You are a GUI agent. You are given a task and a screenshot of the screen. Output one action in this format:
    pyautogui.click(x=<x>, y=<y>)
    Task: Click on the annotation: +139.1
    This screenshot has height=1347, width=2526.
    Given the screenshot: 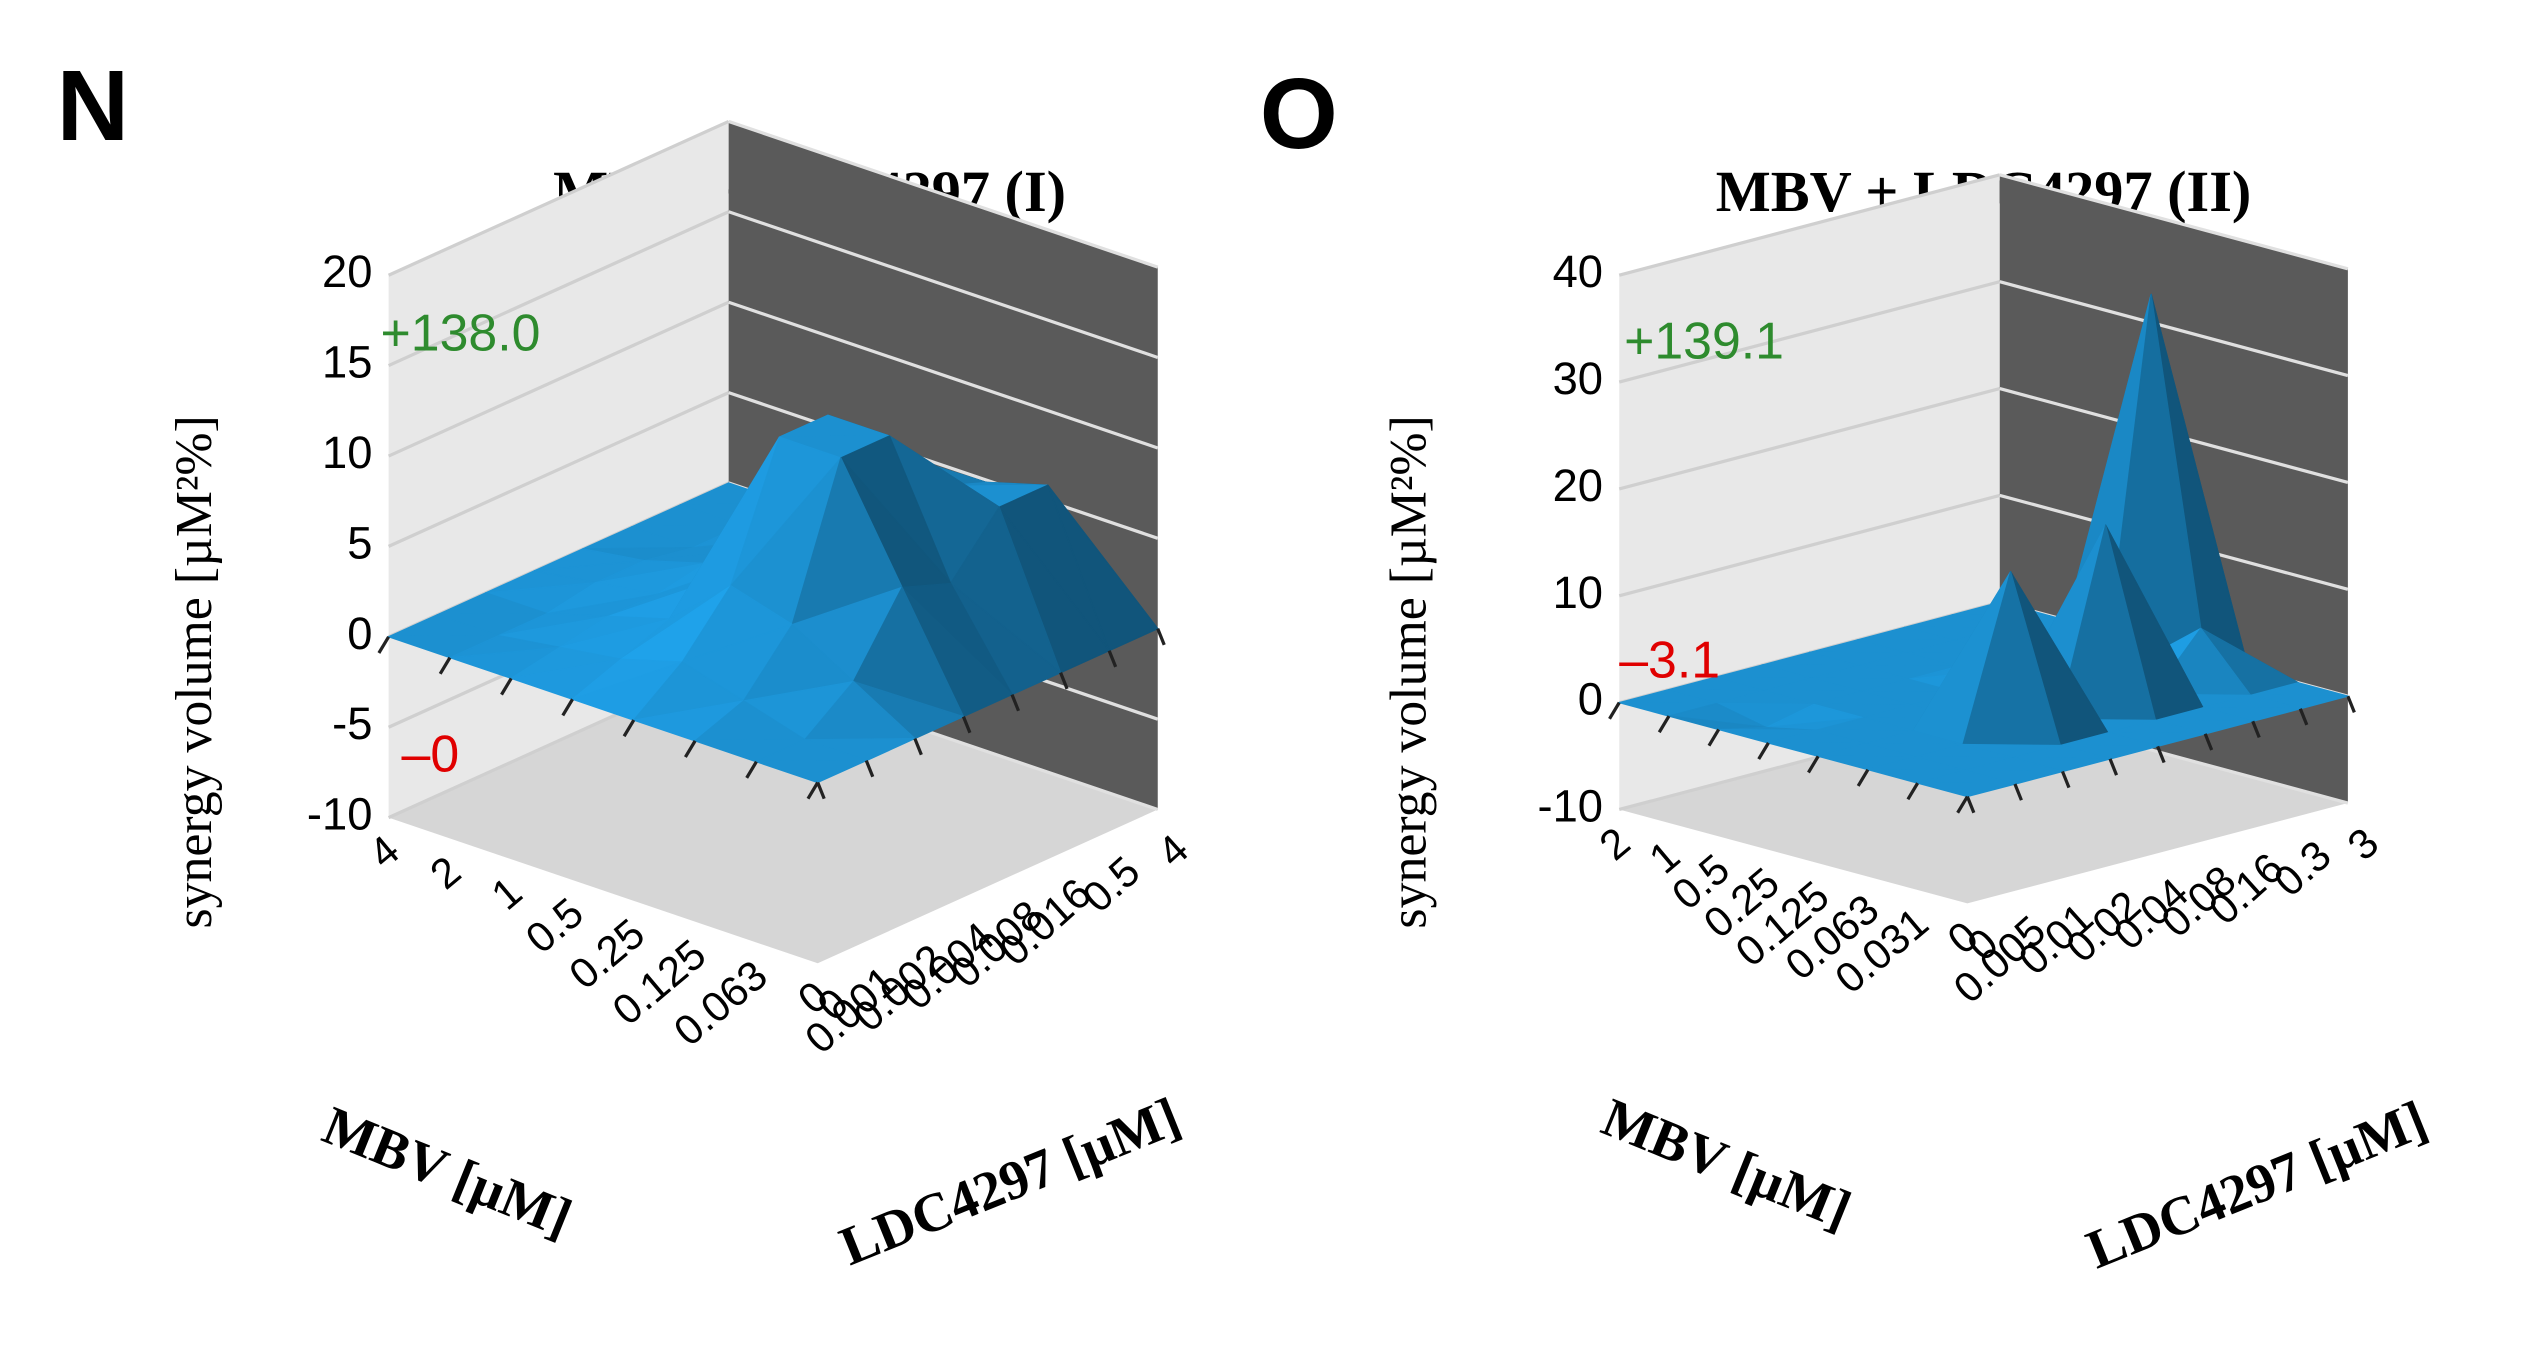 What is the action you would take?
    pyautogui.click(x=1704, y=341)
    